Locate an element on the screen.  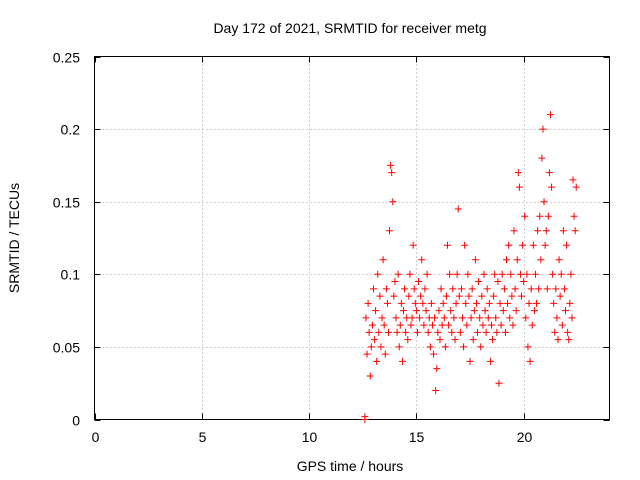
y-tick-label: 0 is located at coordinates (76, 421).